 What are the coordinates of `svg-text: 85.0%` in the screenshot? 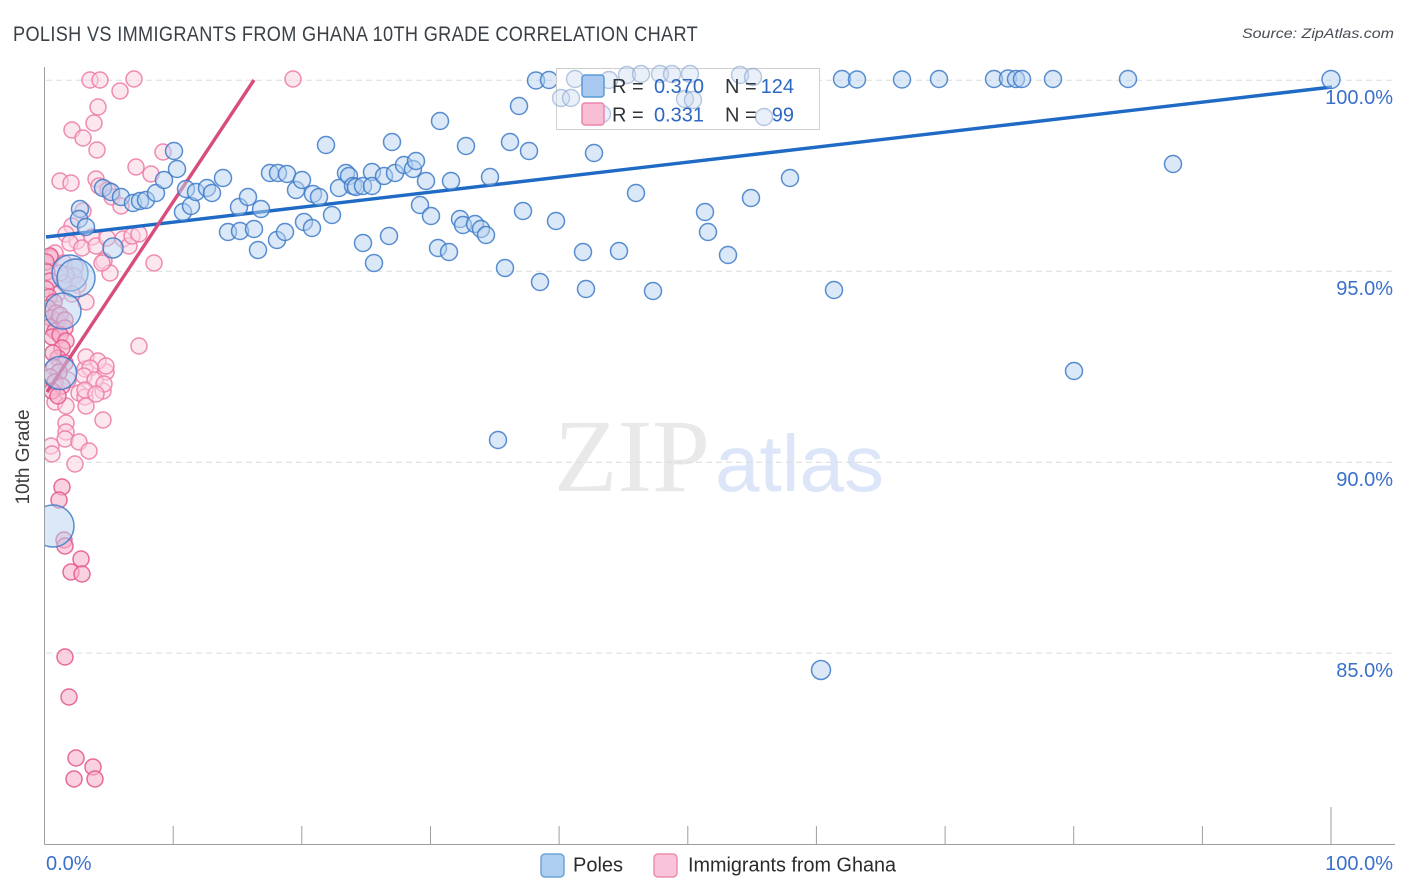 It's located at (1364, 671).